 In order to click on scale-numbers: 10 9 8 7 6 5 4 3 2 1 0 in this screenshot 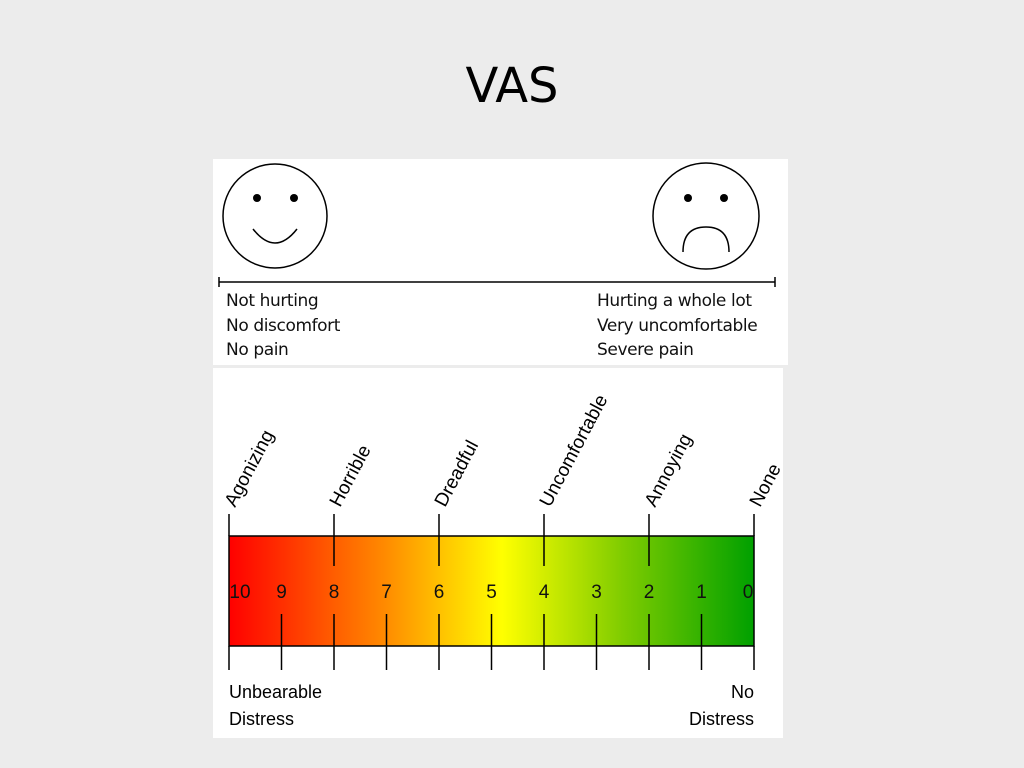, I will do `click(491, 592)`.